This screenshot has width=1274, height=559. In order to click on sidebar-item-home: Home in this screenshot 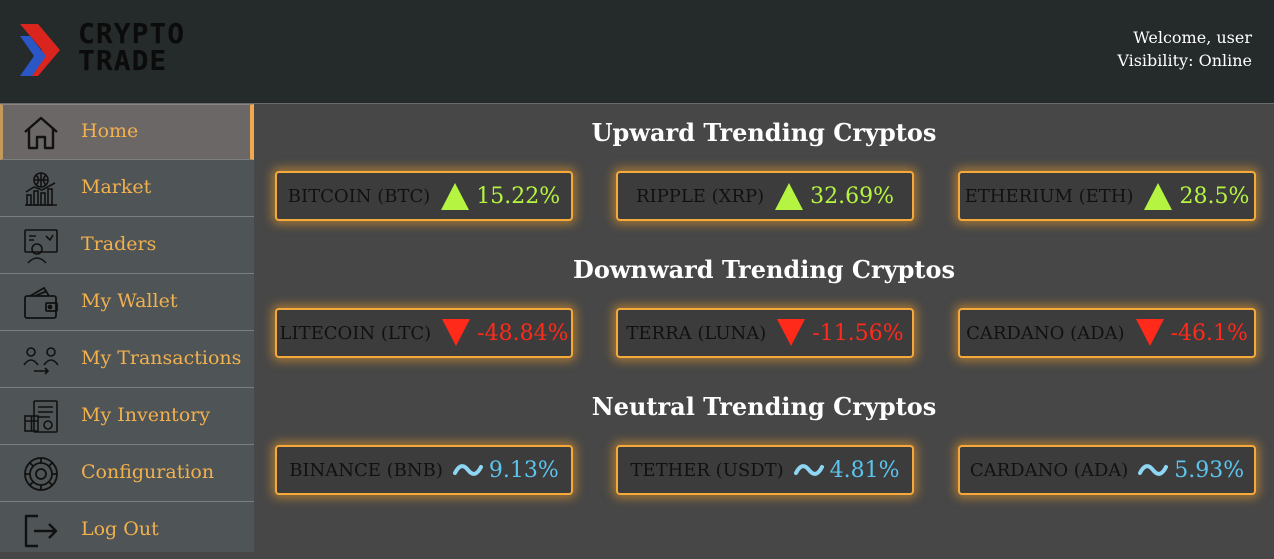, I will do `click(127, 132)`.